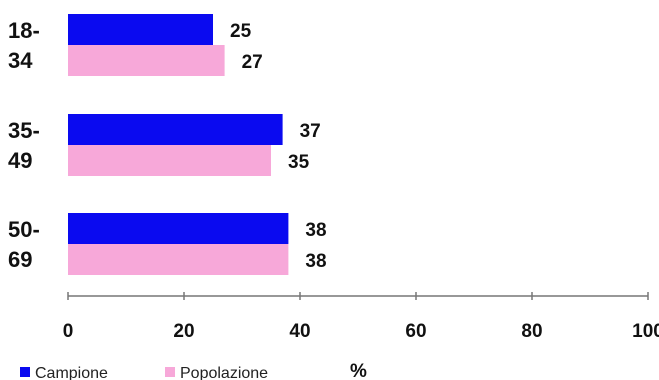 The image size is (659, 380). Describe the element at coordinates (278, 146) in the screenshot. I see `value-labels: 25 27 37 35 38 38` at that location.